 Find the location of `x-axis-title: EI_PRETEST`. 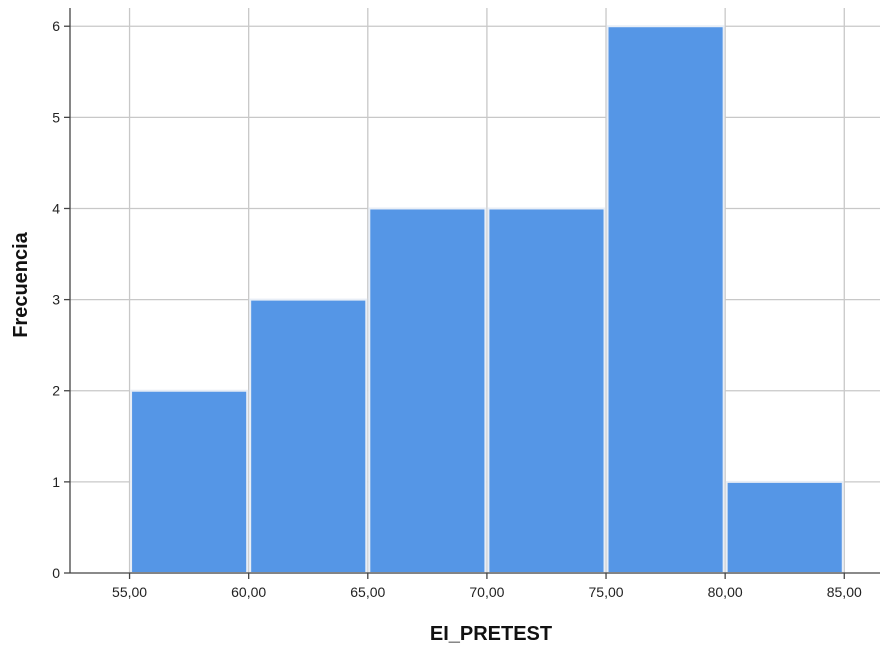

x-axis-title: EI_PRETEST is located at coordinates (491, 634).